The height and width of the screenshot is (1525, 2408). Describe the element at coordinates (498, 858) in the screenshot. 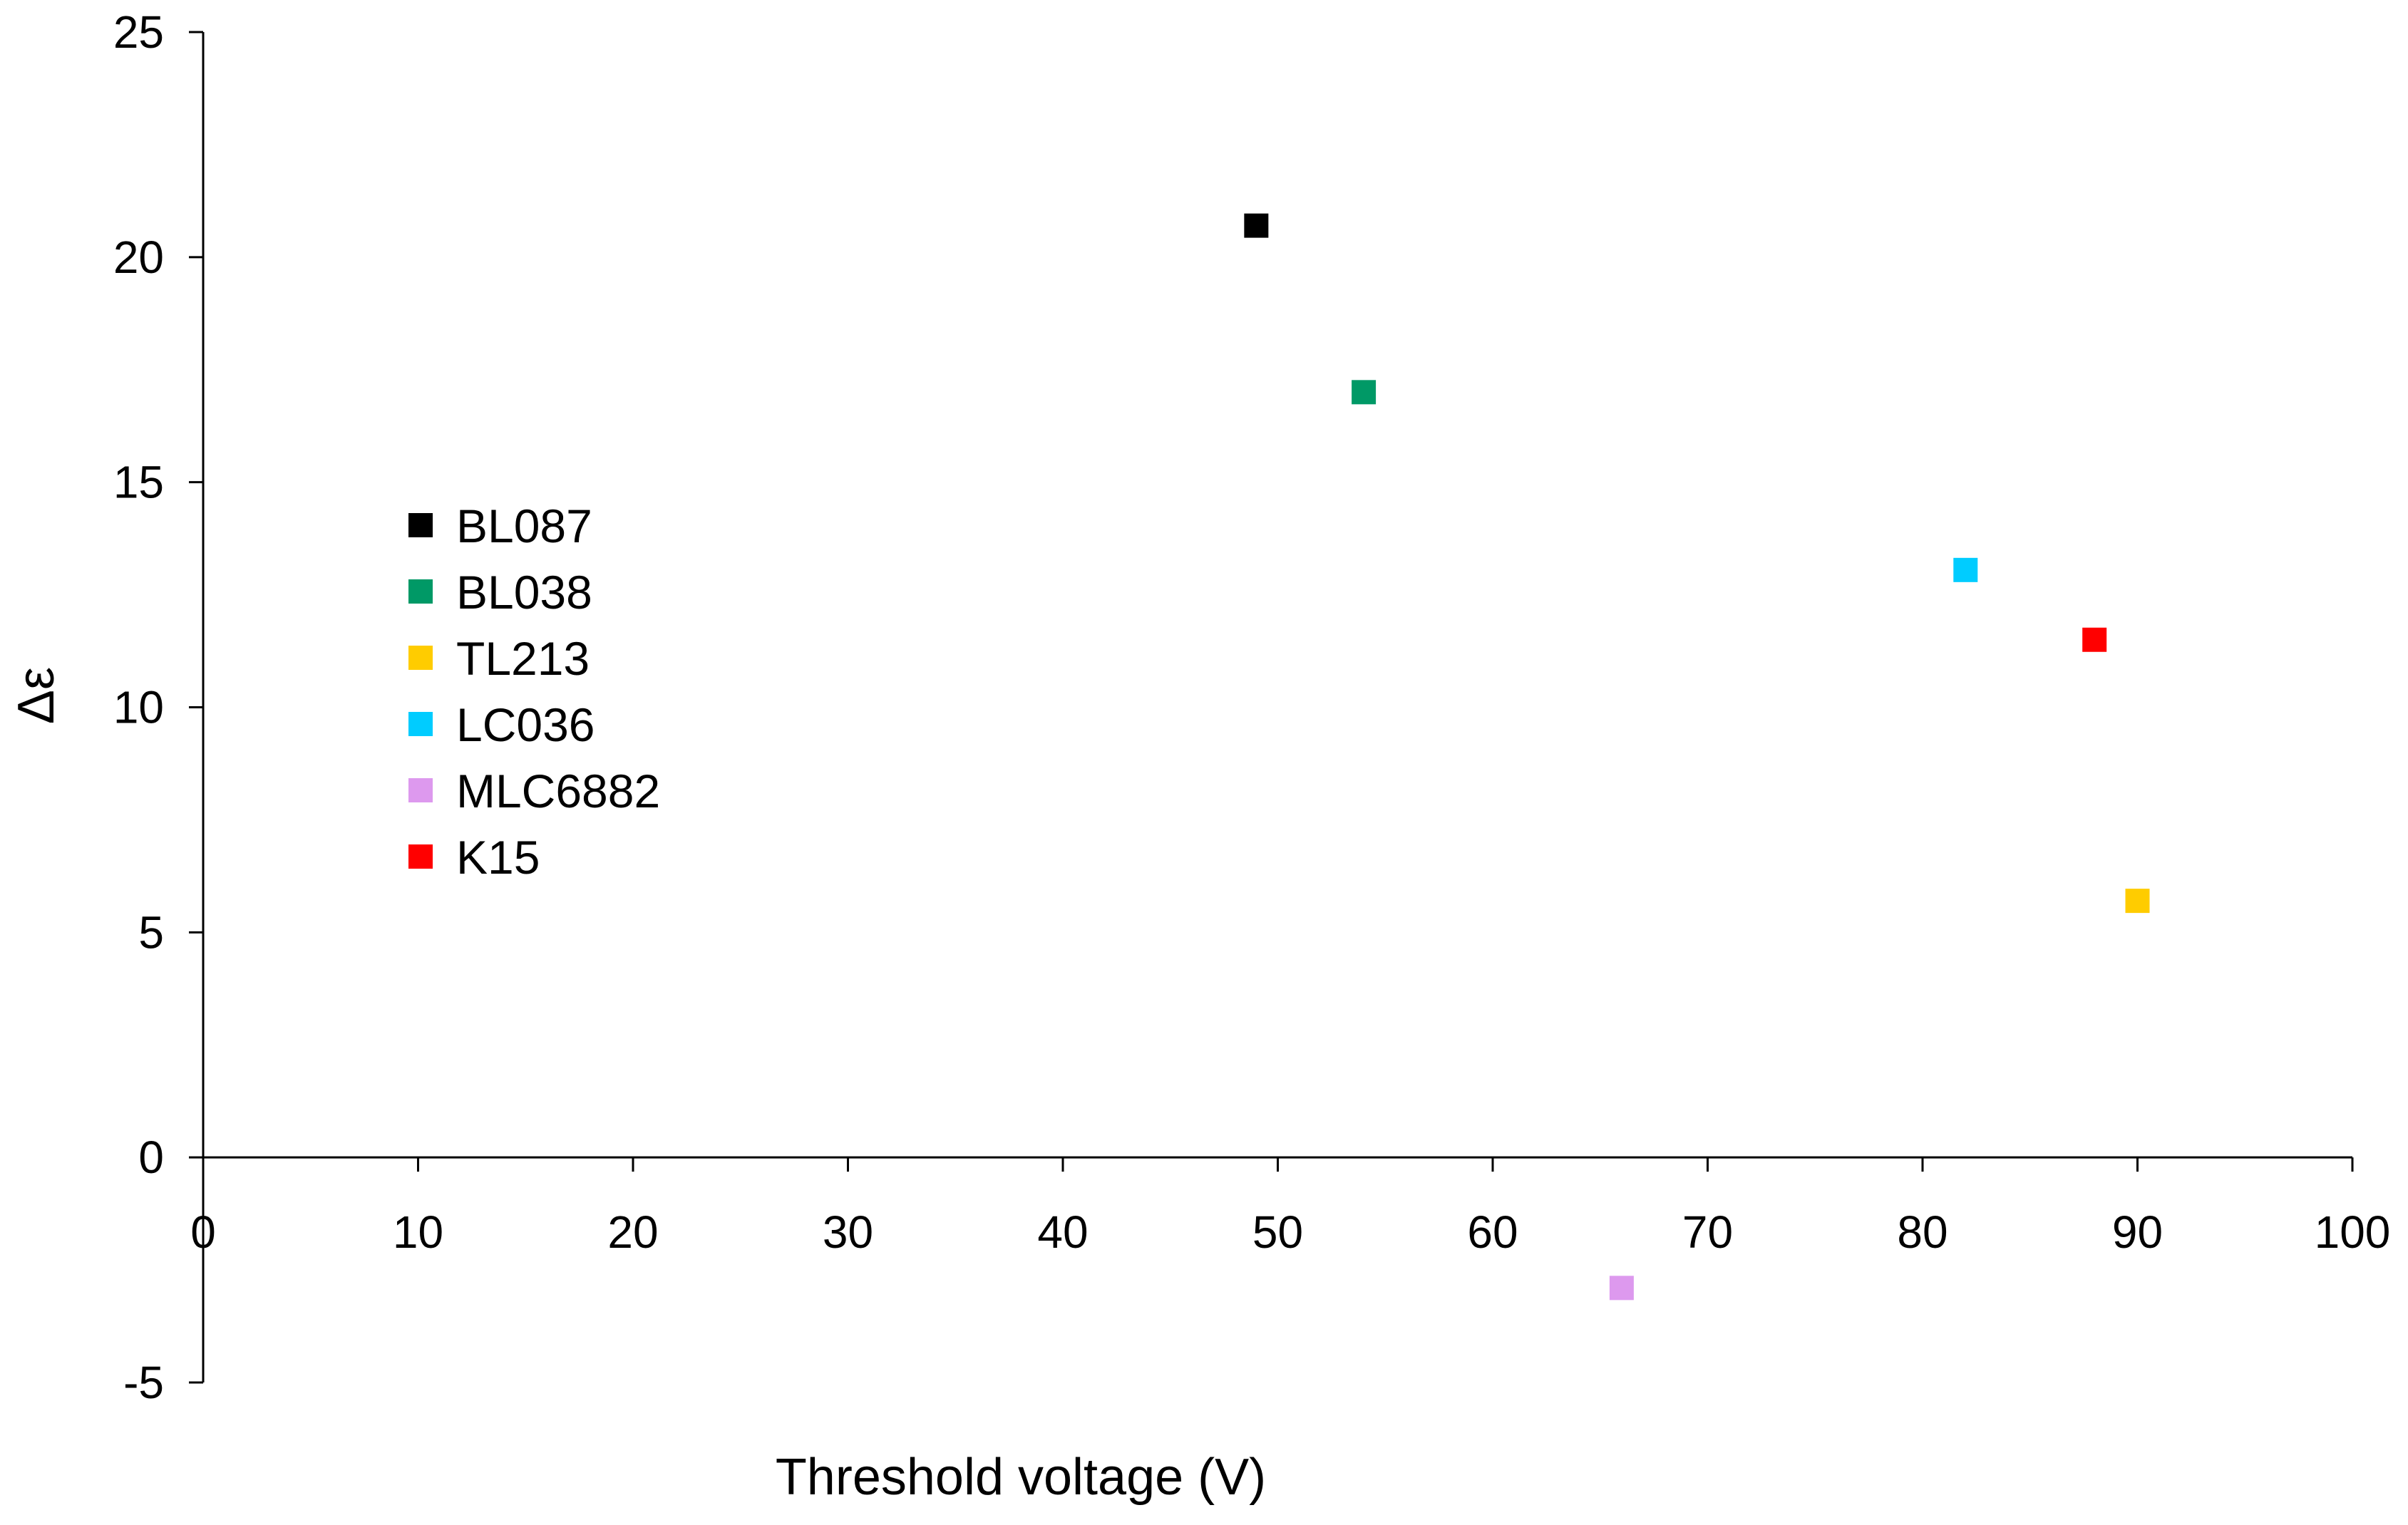

I see `legend-label-k15: K15` at that location.